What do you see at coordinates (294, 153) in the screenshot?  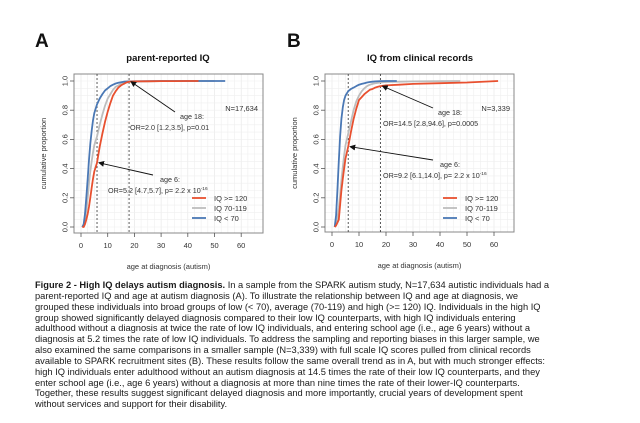 I see `panel-b-y-axis-label: cumulative proportion` at bounding box center [294, 153].